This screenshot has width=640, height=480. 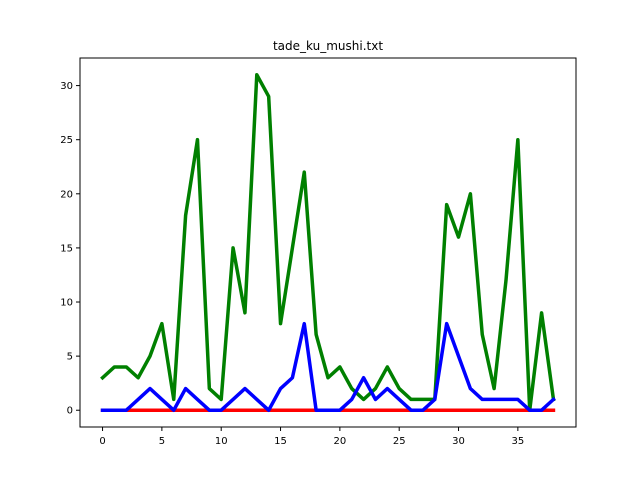 I want to click on x-tick-label: 25, so click(x=399, y=441).